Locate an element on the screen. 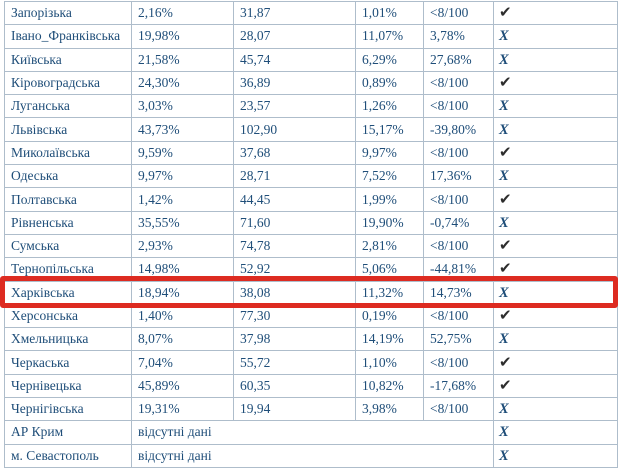 The image size is (620, 471). region-cell: Тернопільська is located at coordinates (68, 269).